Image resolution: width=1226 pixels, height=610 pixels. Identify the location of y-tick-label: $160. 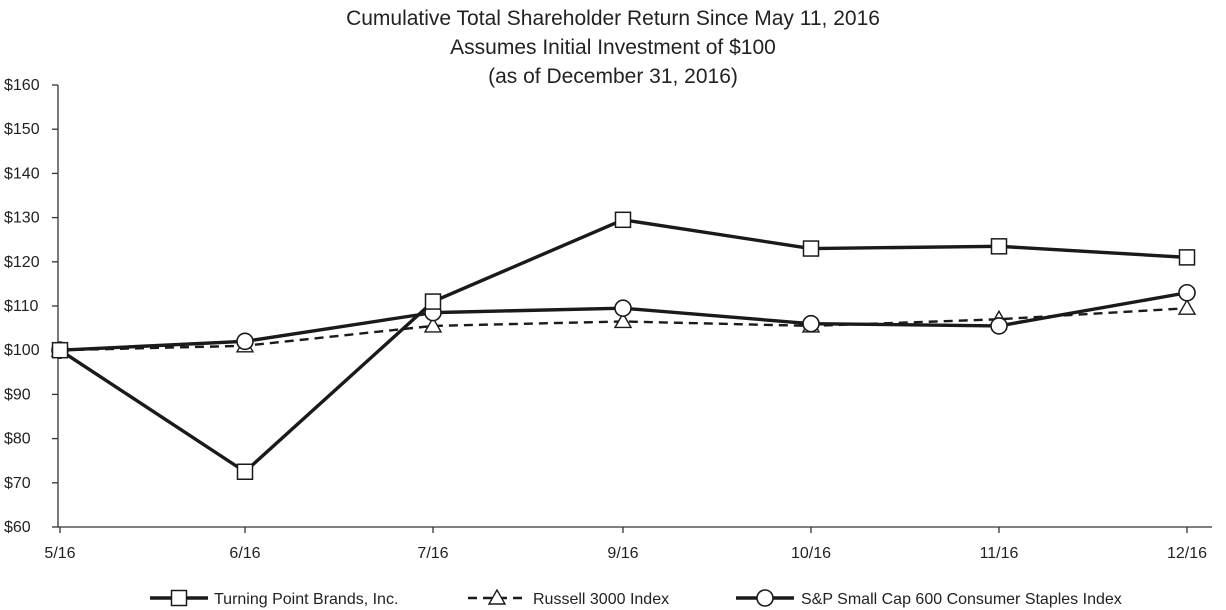
(22, 85).